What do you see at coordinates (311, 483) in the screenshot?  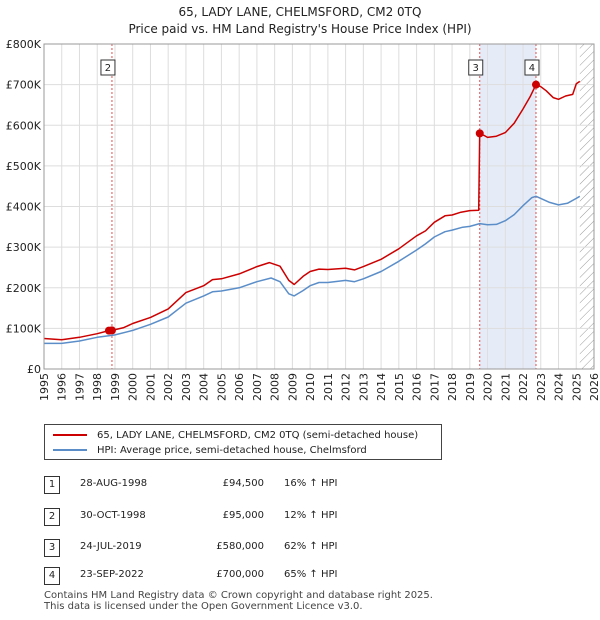 I see `transaction-hpi: 16% ↑ HPI` at bounding box center [311, 483].